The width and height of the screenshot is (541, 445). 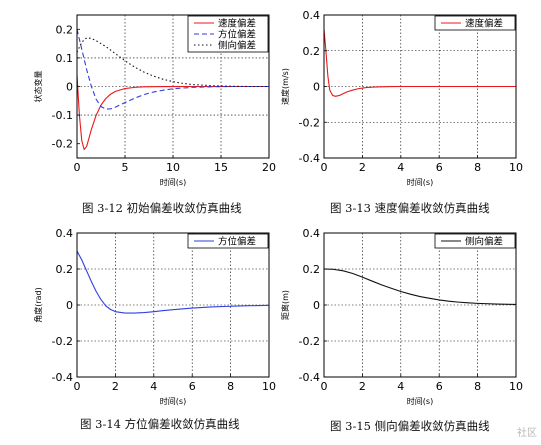 What do you see at coordinates (410, 426) in the screenshot?
I see `caption-fig-3-15: 图 3-15 侧向偏差收敛仿真曲线` at bounding box center [410, 426].